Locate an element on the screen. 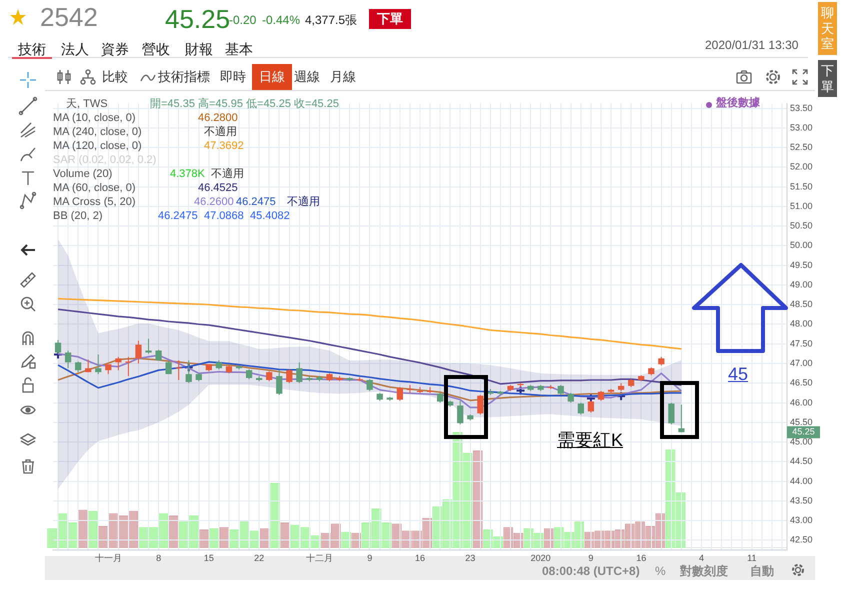 This screenshot has height=600, width=845. annotation: Volume (20) is located at coordinates (82, 175).